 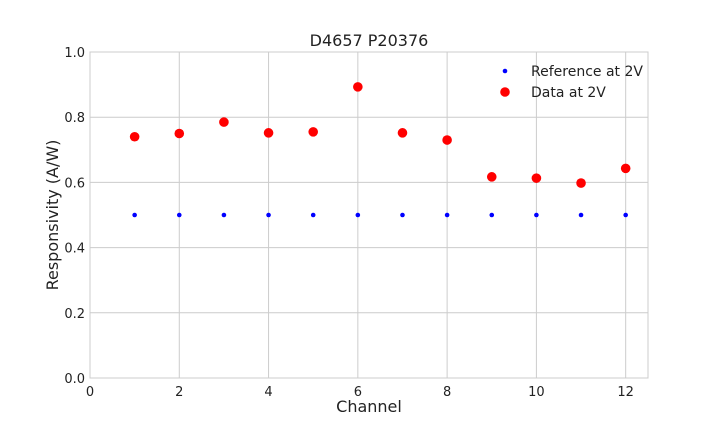 I want to click on legend-marker-data, so click(x=505, y=92).